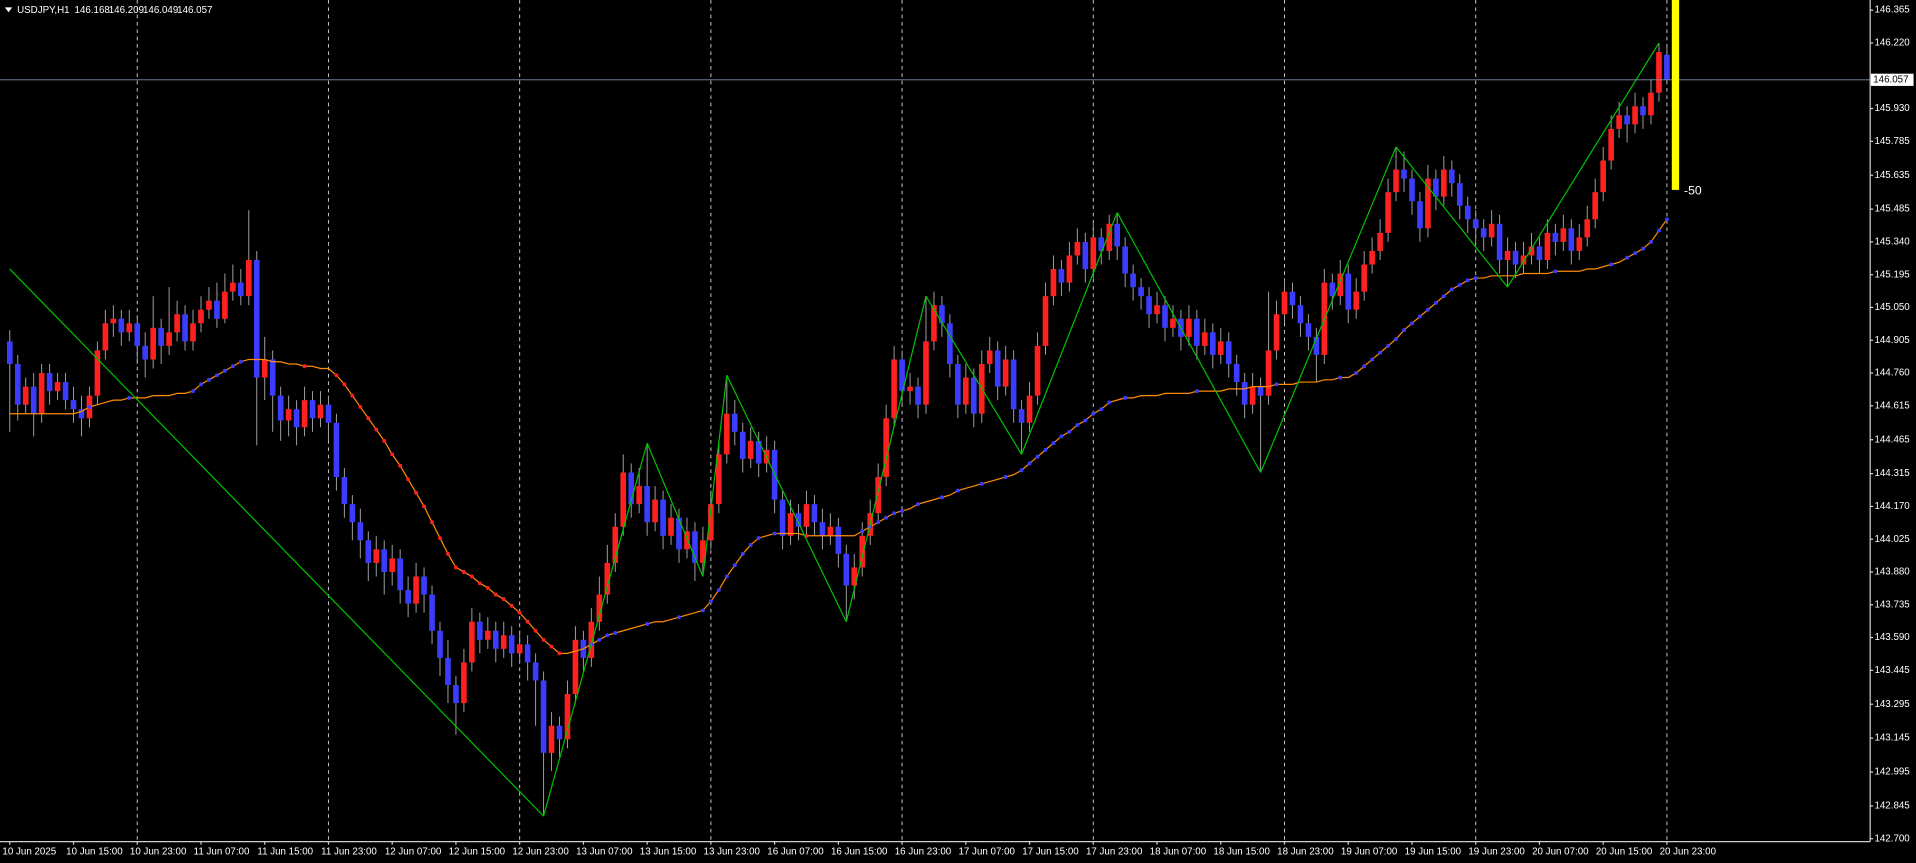 This screenshot has width=1916, height=863. Describe the element at coordinates (1892, 738) in the screenshot. I see `y-tick-label: 143.145` at that location.